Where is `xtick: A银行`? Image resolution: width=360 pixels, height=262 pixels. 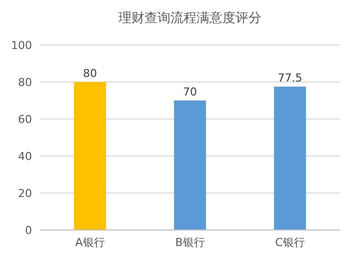 xtick: A银行 is located at coordinates (90, 242).